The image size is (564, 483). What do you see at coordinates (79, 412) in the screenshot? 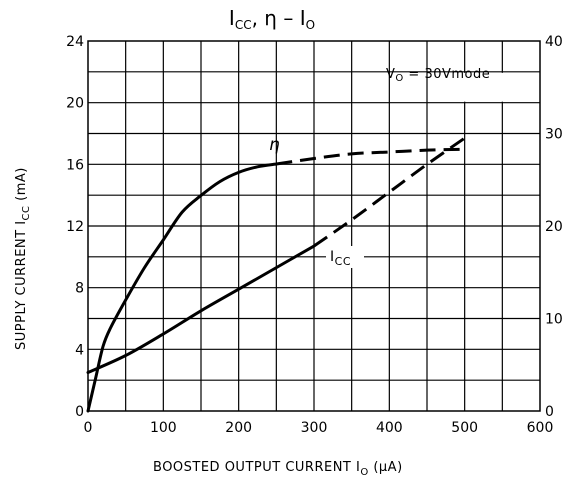
I see `y-left-tick-label: 0` at bounding box center [79, 412].